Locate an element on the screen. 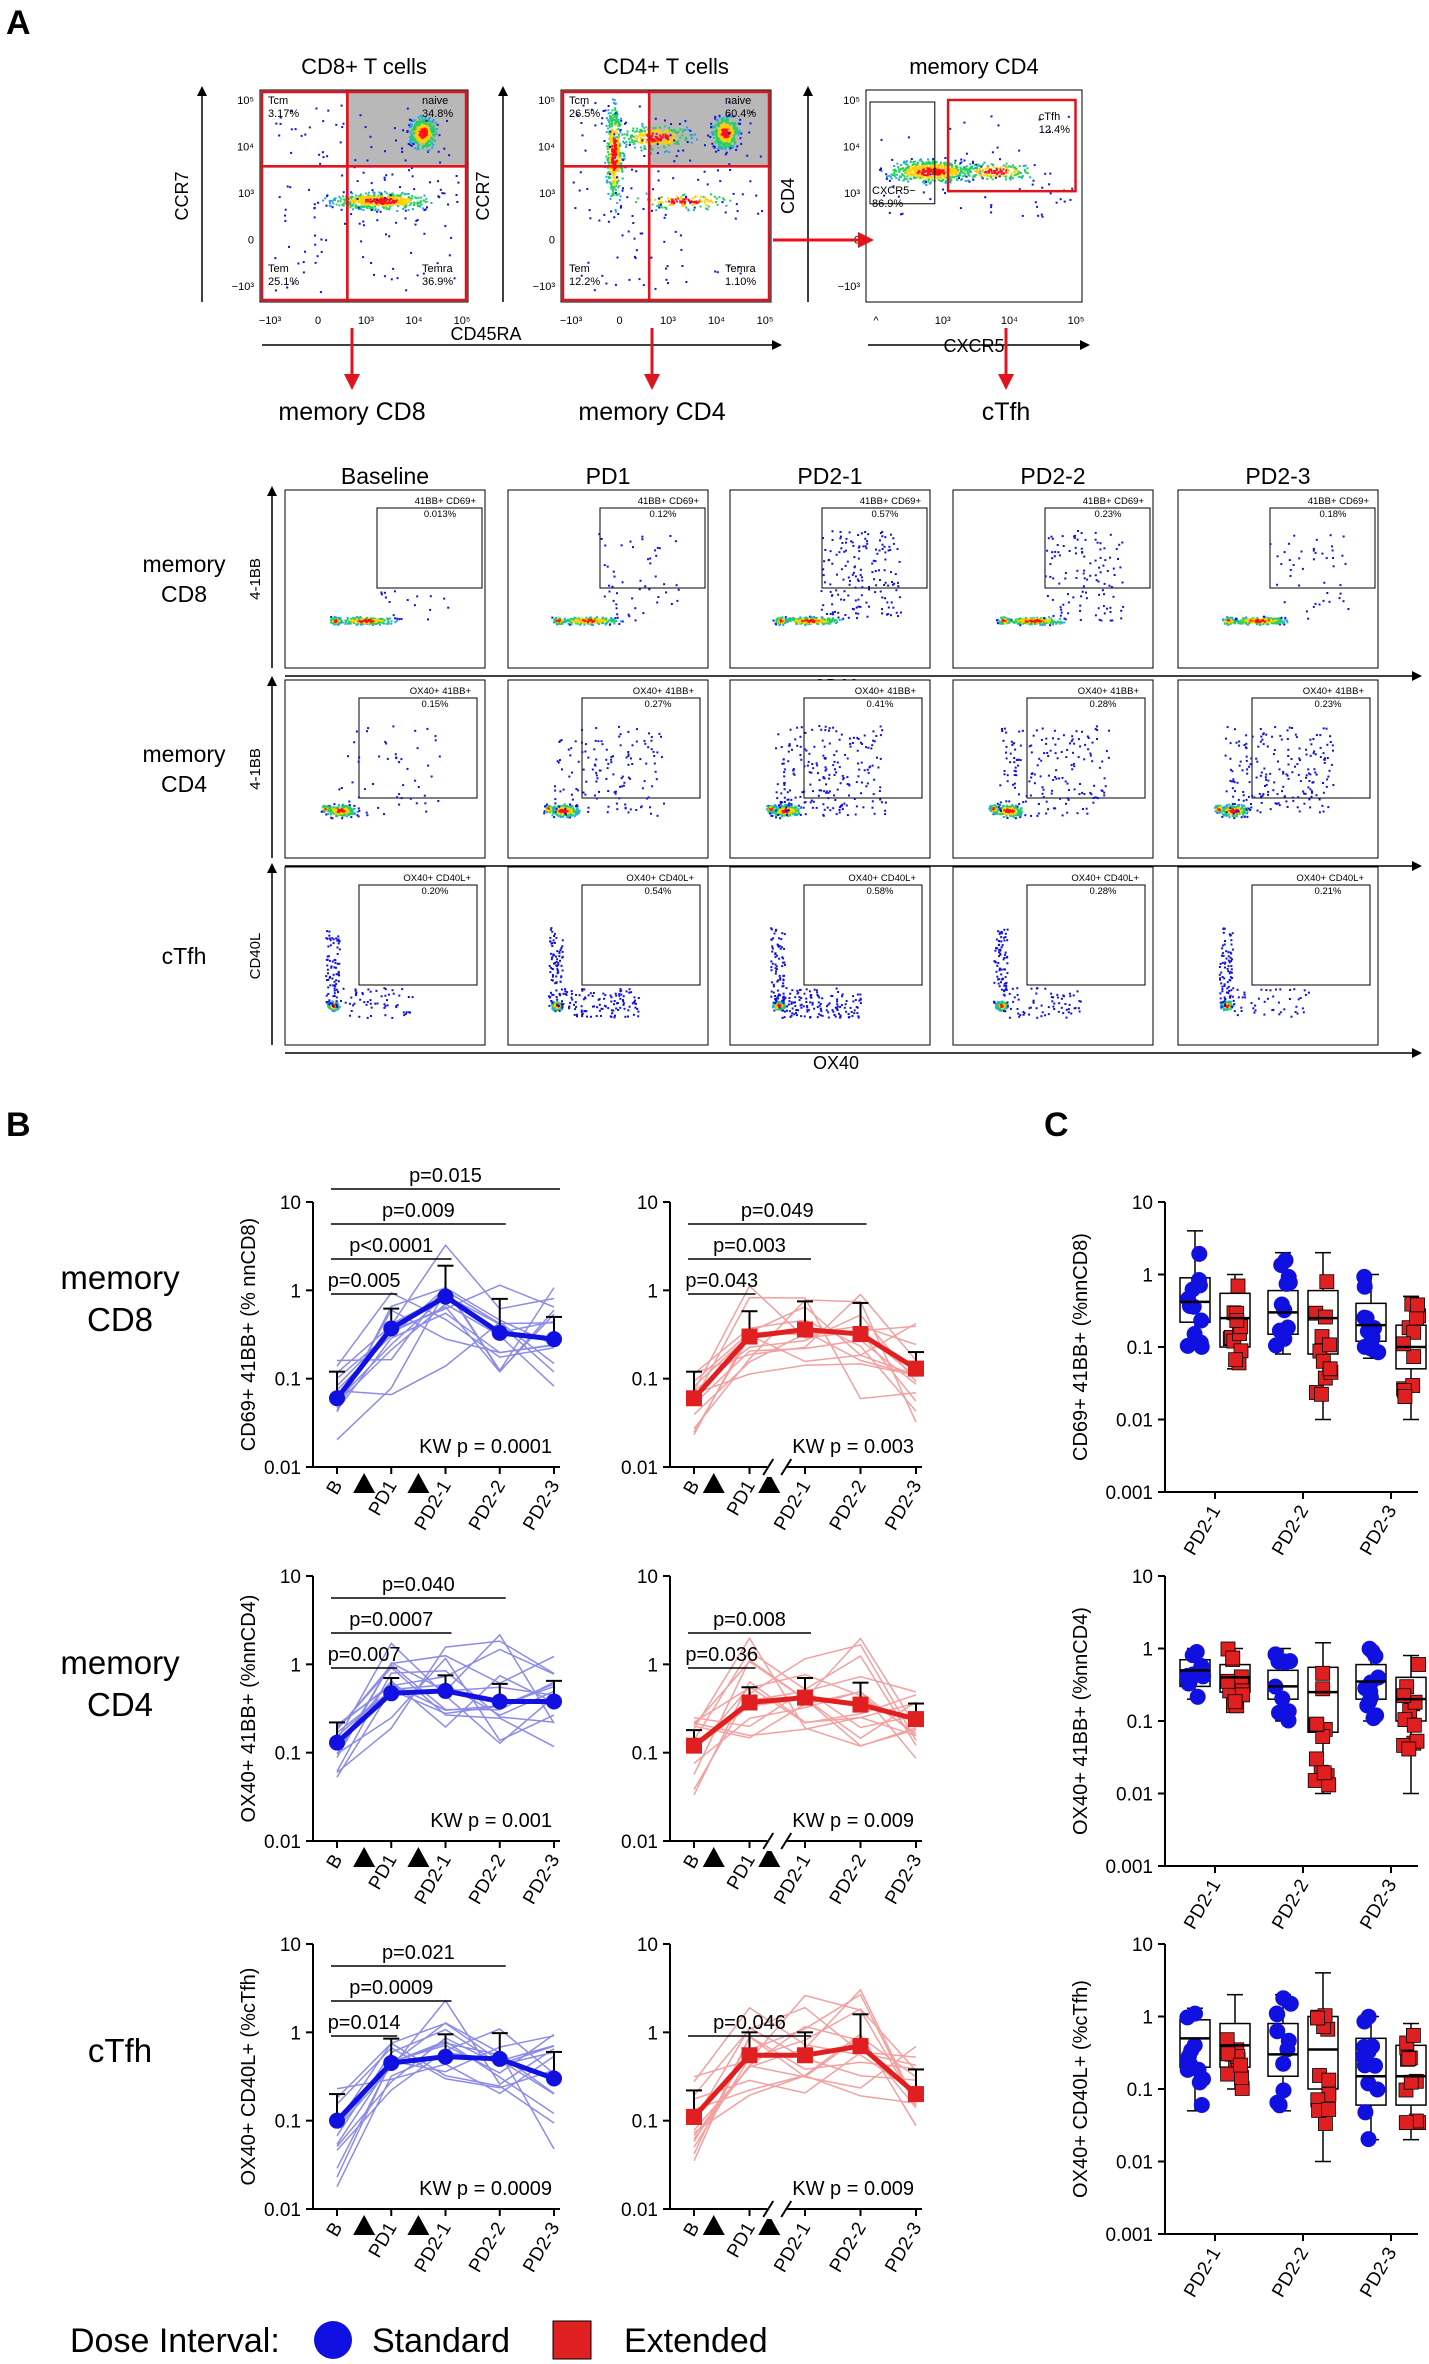  gating-ytick: 10³ is located at coordinates (852, 194).